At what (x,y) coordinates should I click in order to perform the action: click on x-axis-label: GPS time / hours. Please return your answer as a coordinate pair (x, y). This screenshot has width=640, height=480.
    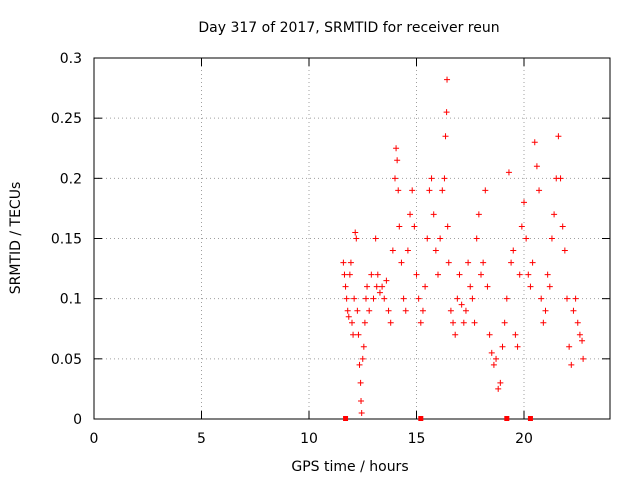
    Looking at the image, I should click on (349, 467).